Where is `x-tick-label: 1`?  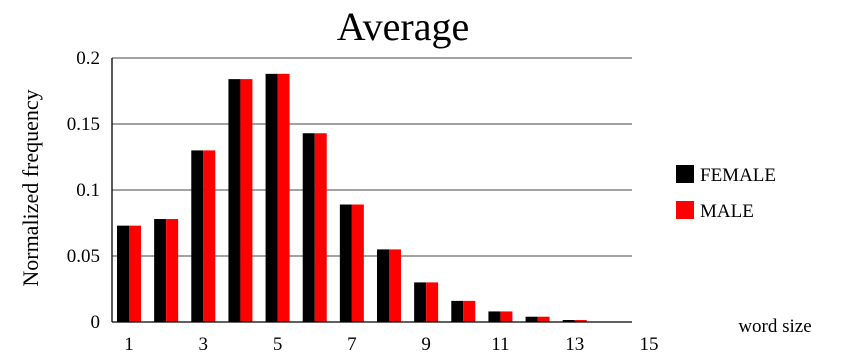 x-tick-label: 1 is located at coordinates (129, 343).